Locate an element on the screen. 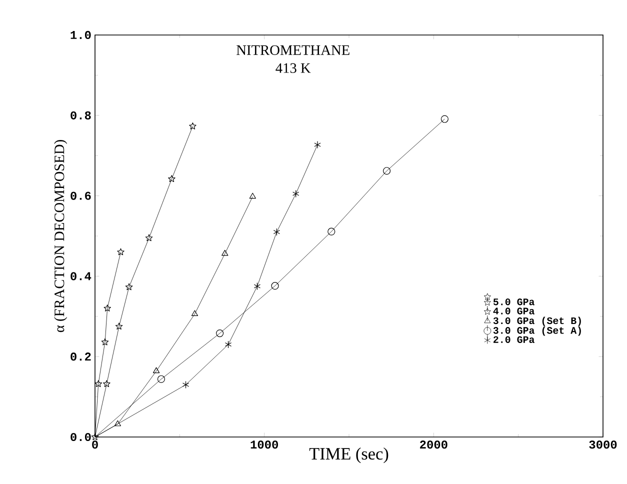  y-tick-label: 0.6 is located at coordinates (80, 196).